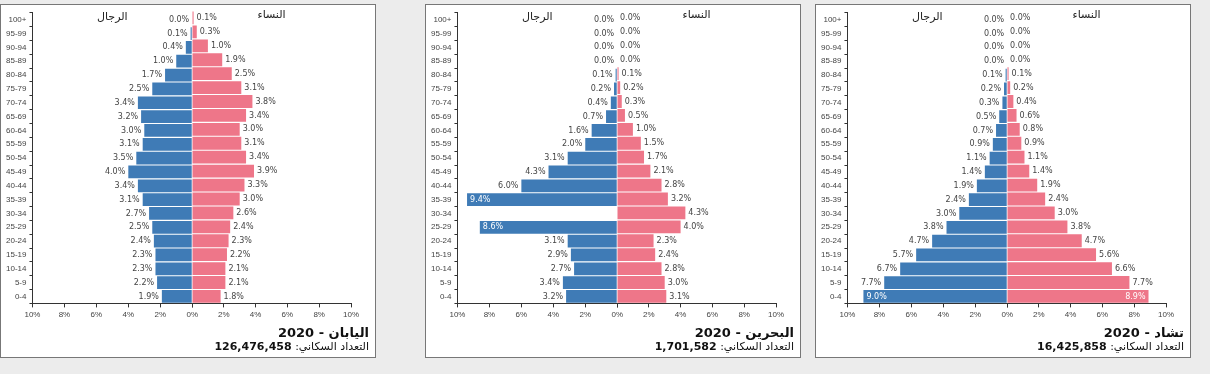 Image resolution: width=1210 pixels, height=374 pixels. I want to click on data-label: 2.7%, so click(561, 268).